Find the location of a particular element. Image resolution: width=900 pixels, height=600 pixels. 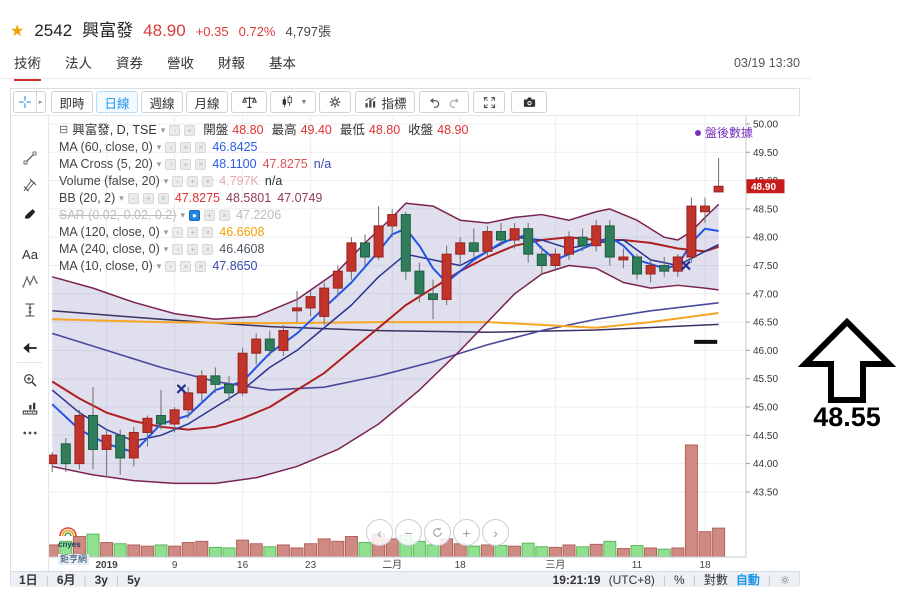

indicator-name: SAR (0.02, 0.02, 0.2) is located at coordinates (118, 215).